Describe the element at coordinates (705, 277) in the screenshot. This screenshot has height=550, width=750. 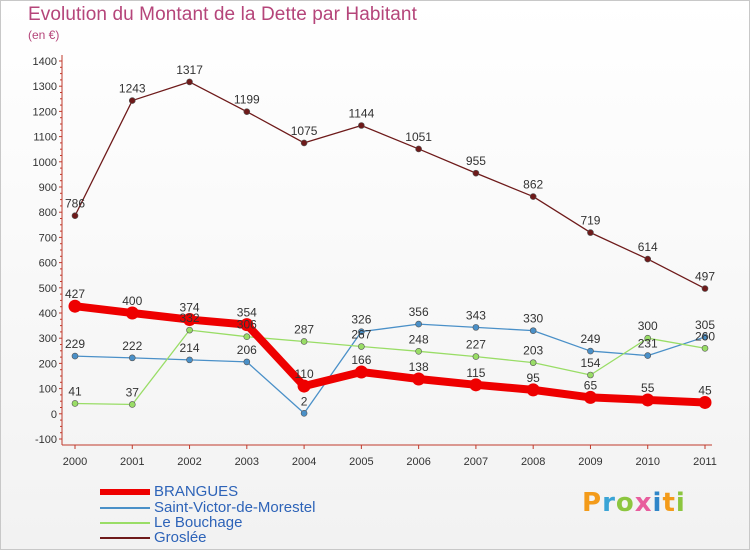
I see `data-label: 497` at that location.